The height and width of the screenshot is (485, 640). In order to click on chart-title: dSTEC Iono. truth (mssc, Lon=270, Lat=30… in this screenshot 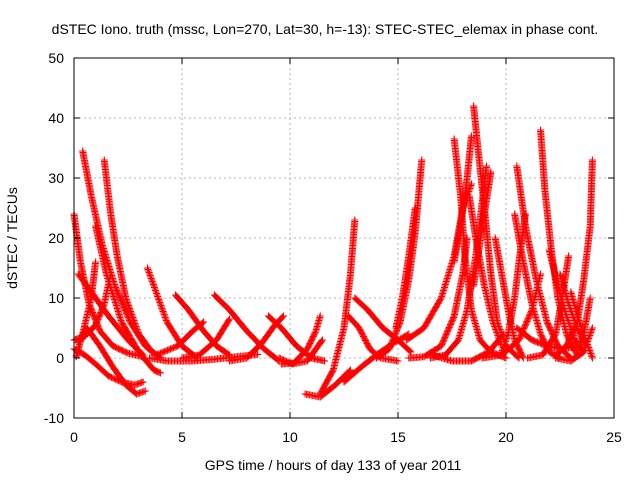, I will do `click(325, 29)`.